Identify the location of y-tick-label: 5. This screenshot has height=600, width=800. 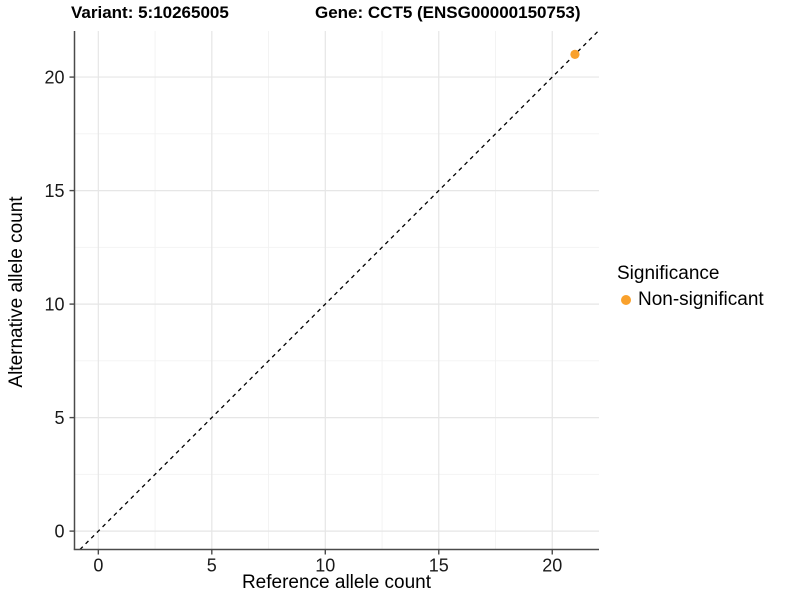
(59, 418).